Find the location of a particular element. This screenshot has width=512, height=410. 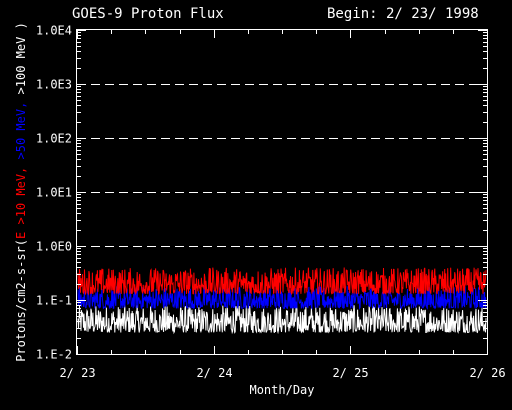

y-tick-label: 1.0E1 is located at coordinates (54, 193).